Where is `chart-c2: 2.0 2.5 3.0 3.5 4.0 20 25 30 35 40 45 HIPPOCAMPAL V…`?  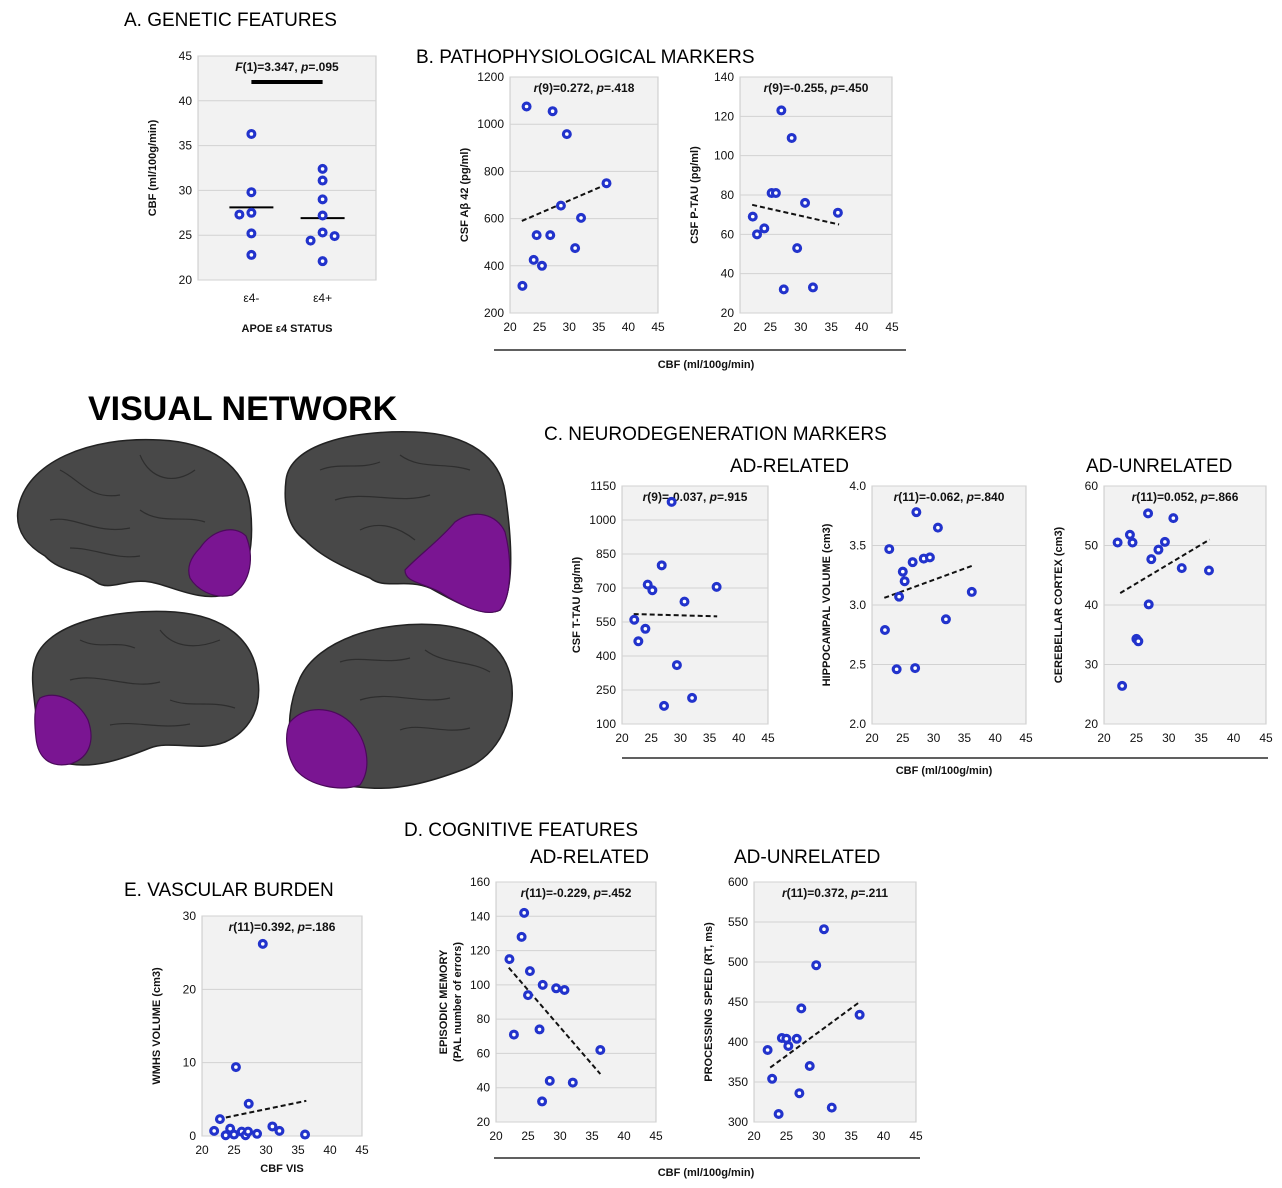 chart-c2: 2.0 2.5 3.0 3.5 4.0 20 25 30 35 40 45 HIPPOCAMPAL V… is located at coordinates (927, 612).